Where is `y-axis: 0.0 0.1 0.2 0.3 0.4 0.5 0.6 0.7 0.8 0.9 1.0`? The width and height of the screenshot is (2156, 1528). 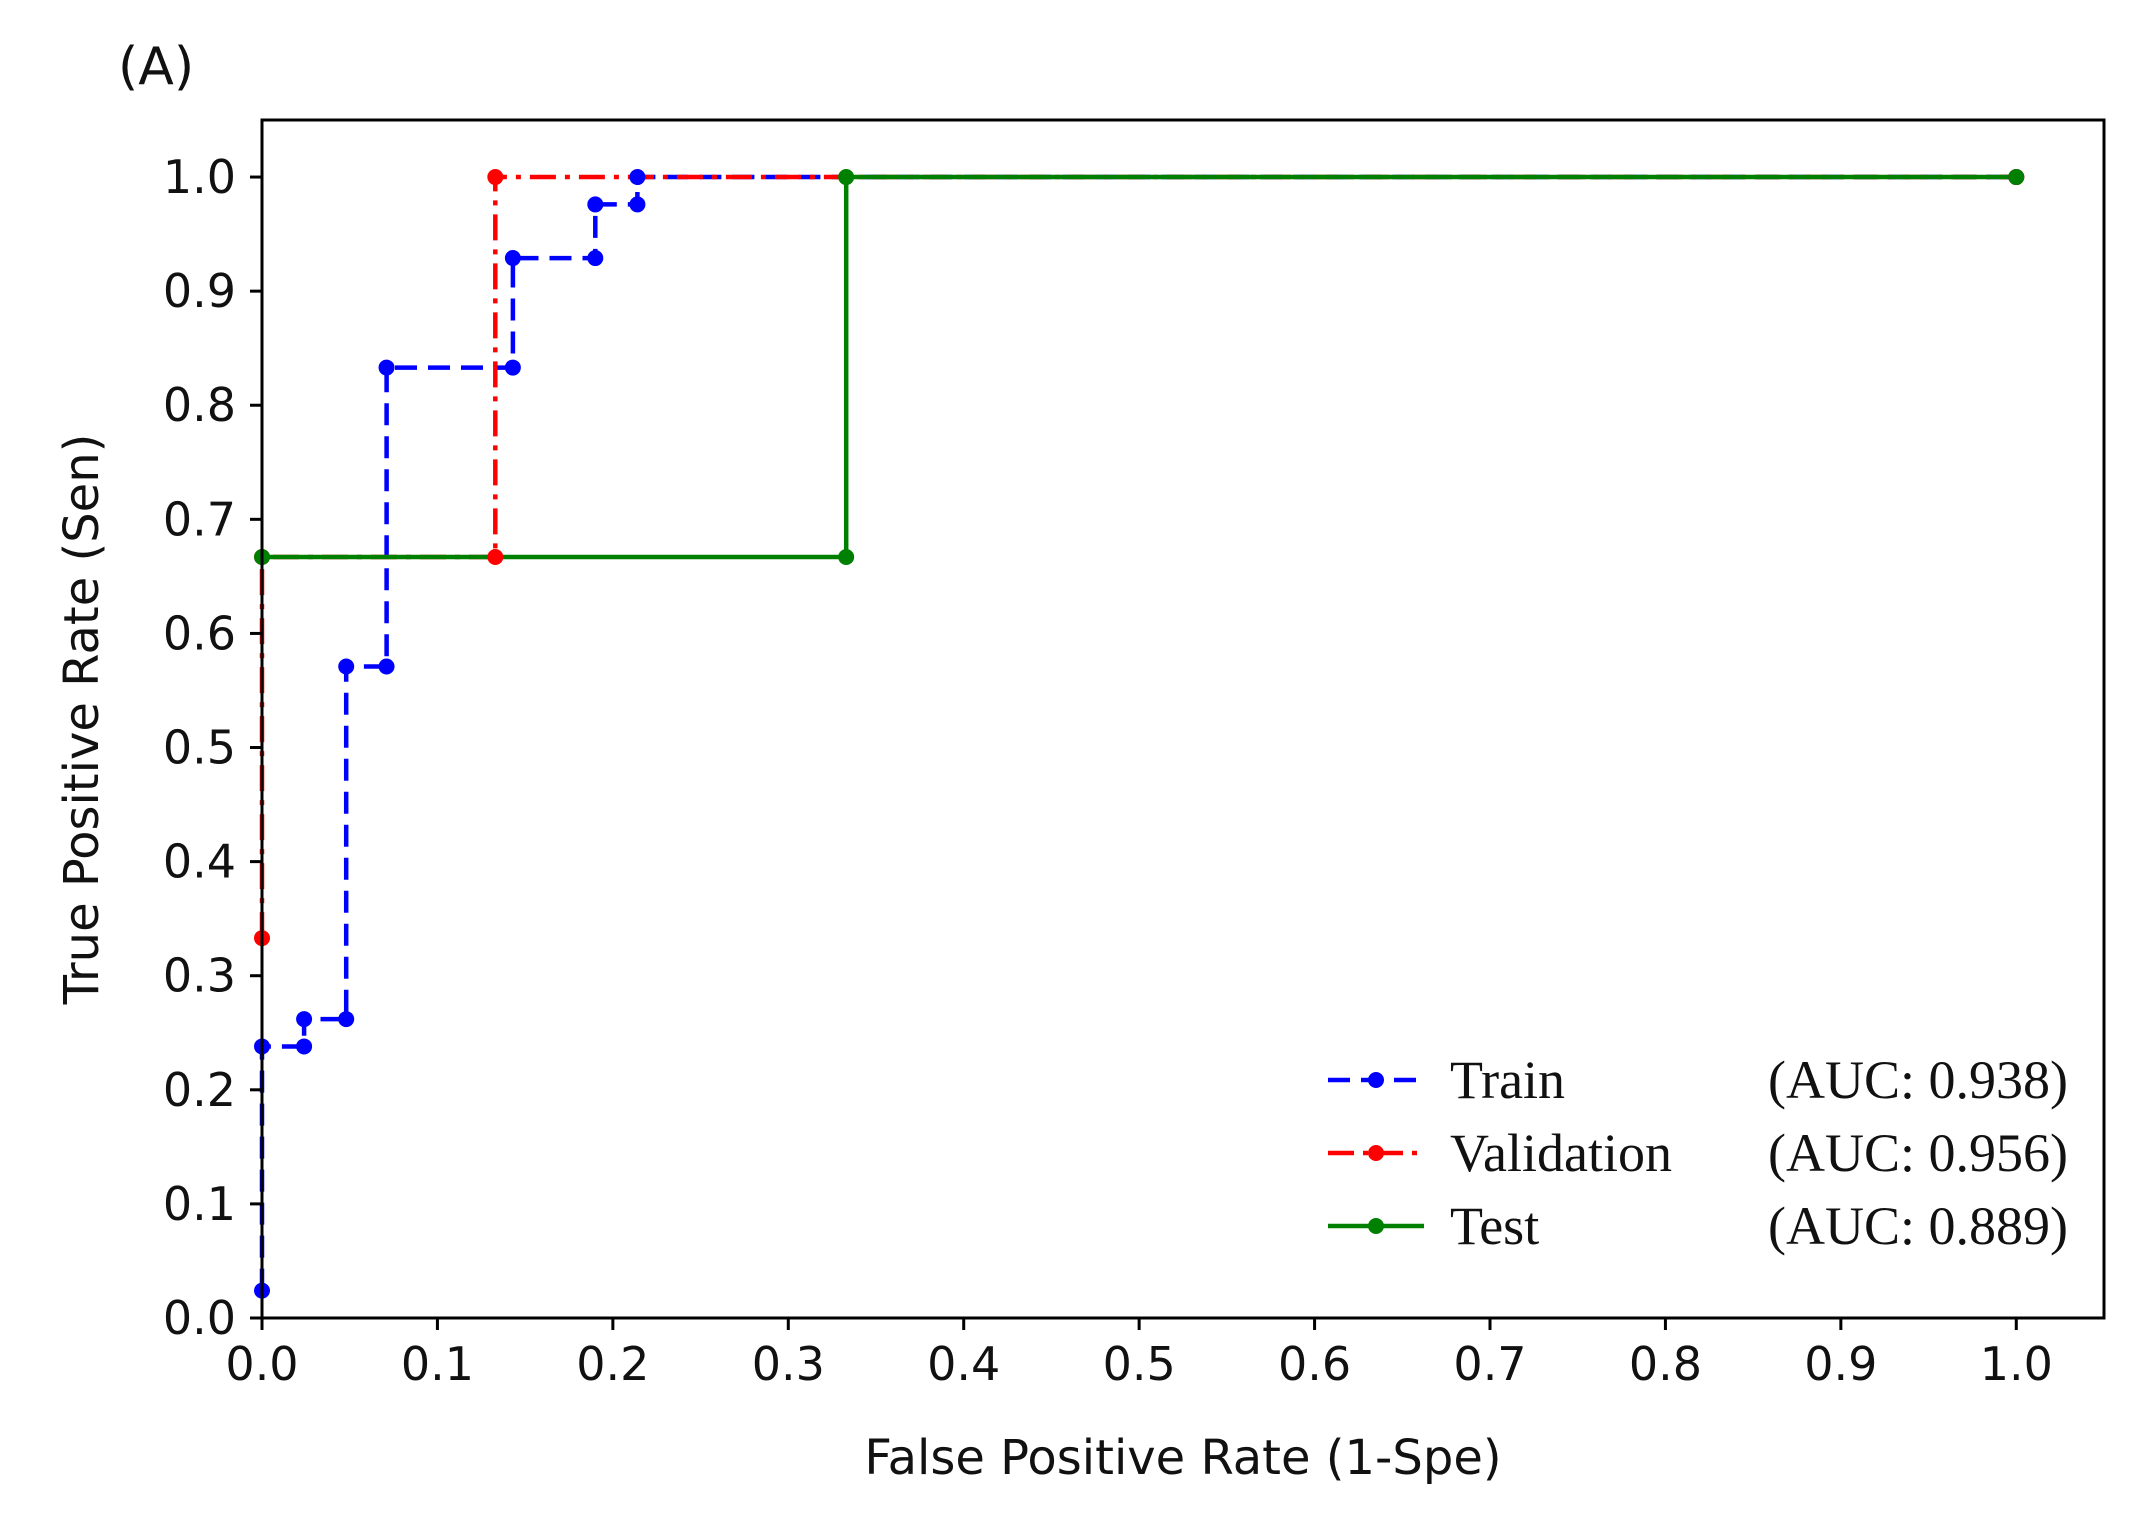
y-axis: 0.0 0.1 0.2 0.3 0.4 0.5 0.6 0.7 0.8 0.9 1.0 is located at coordinates (212, 747).